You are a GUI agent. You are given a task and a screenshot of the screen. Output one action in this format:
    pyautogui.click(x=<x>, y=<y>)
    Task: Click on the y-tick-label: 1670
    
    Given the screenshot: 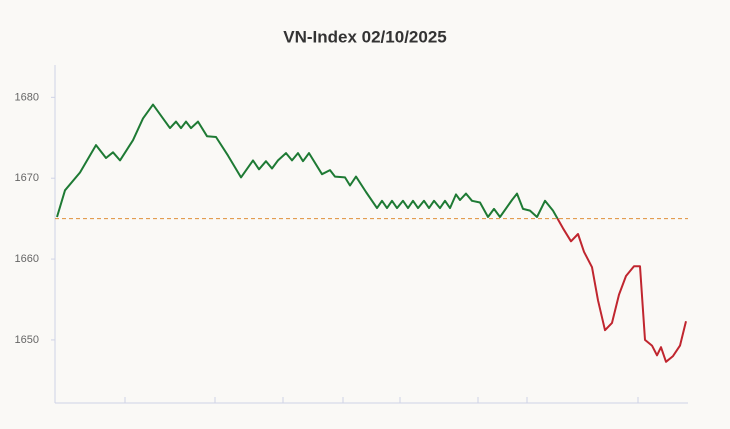 What is the action you would take?
    pyautogui.click(x=27, y=178)
    